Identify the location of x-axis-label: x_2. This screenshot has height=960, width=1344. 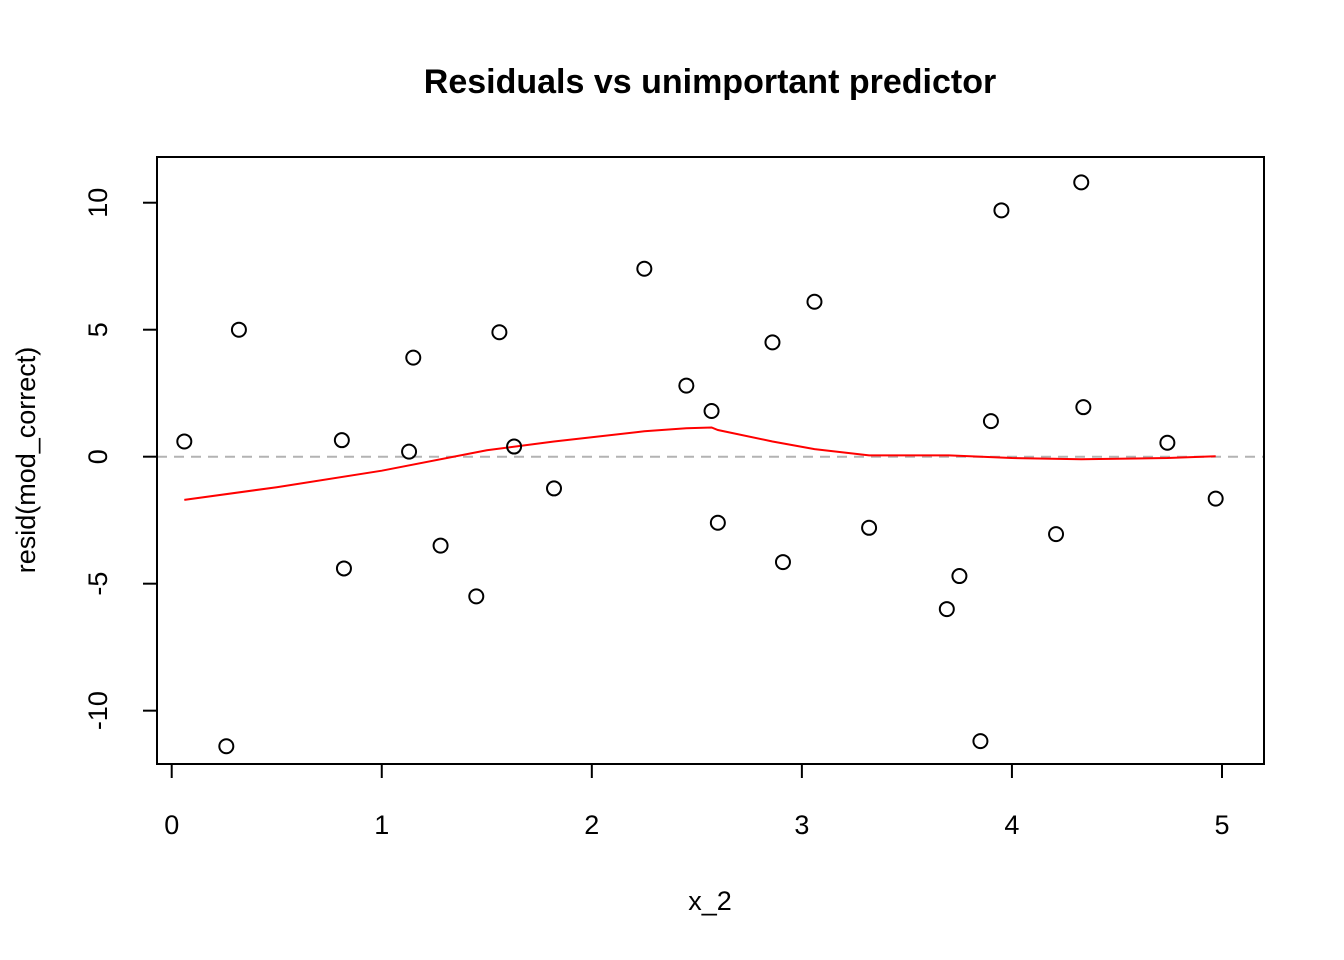
(710, 901).